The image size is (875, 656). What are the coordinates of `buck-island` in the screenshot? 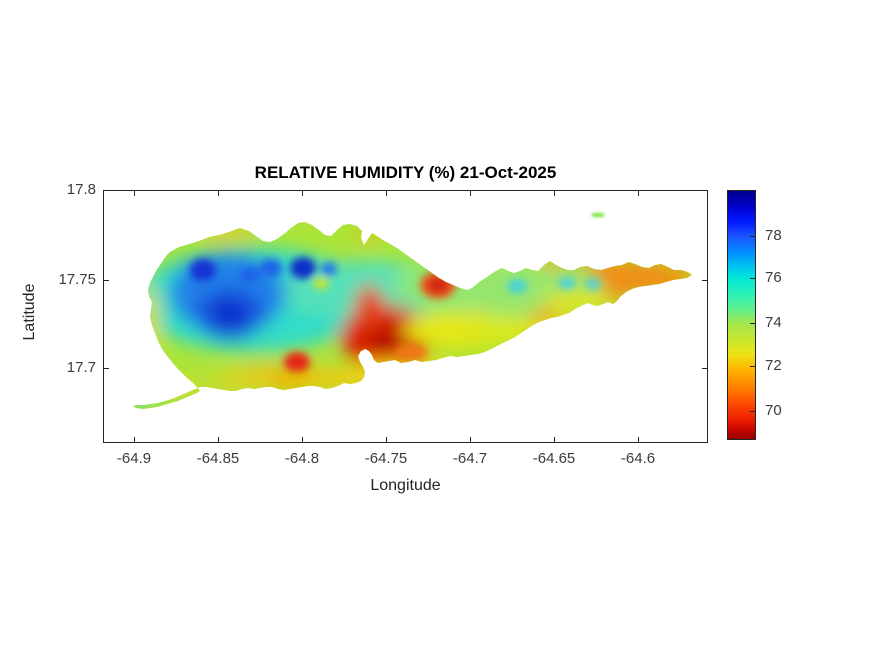 It's located at (598, 215).